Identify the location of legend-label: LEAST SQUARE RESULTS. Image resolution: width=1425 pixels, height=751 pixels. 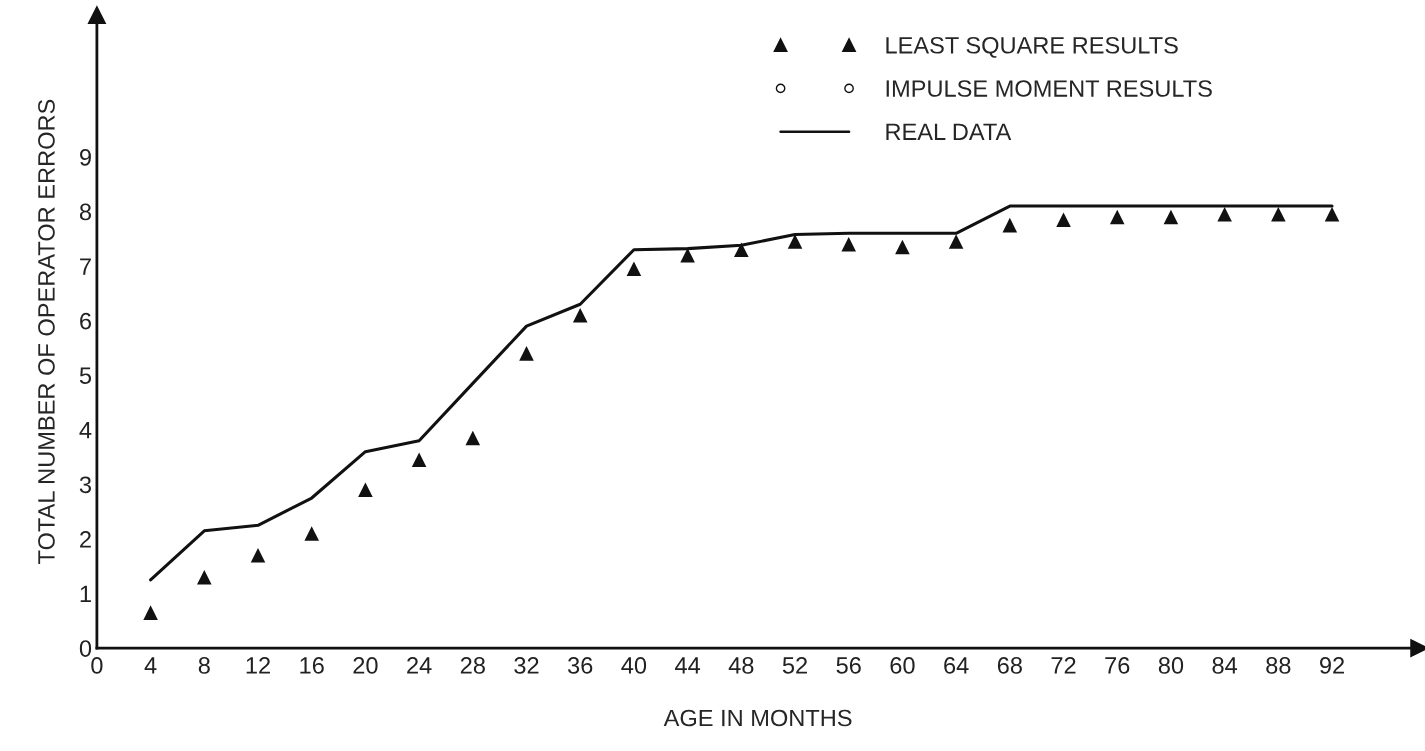
(1032, 47).